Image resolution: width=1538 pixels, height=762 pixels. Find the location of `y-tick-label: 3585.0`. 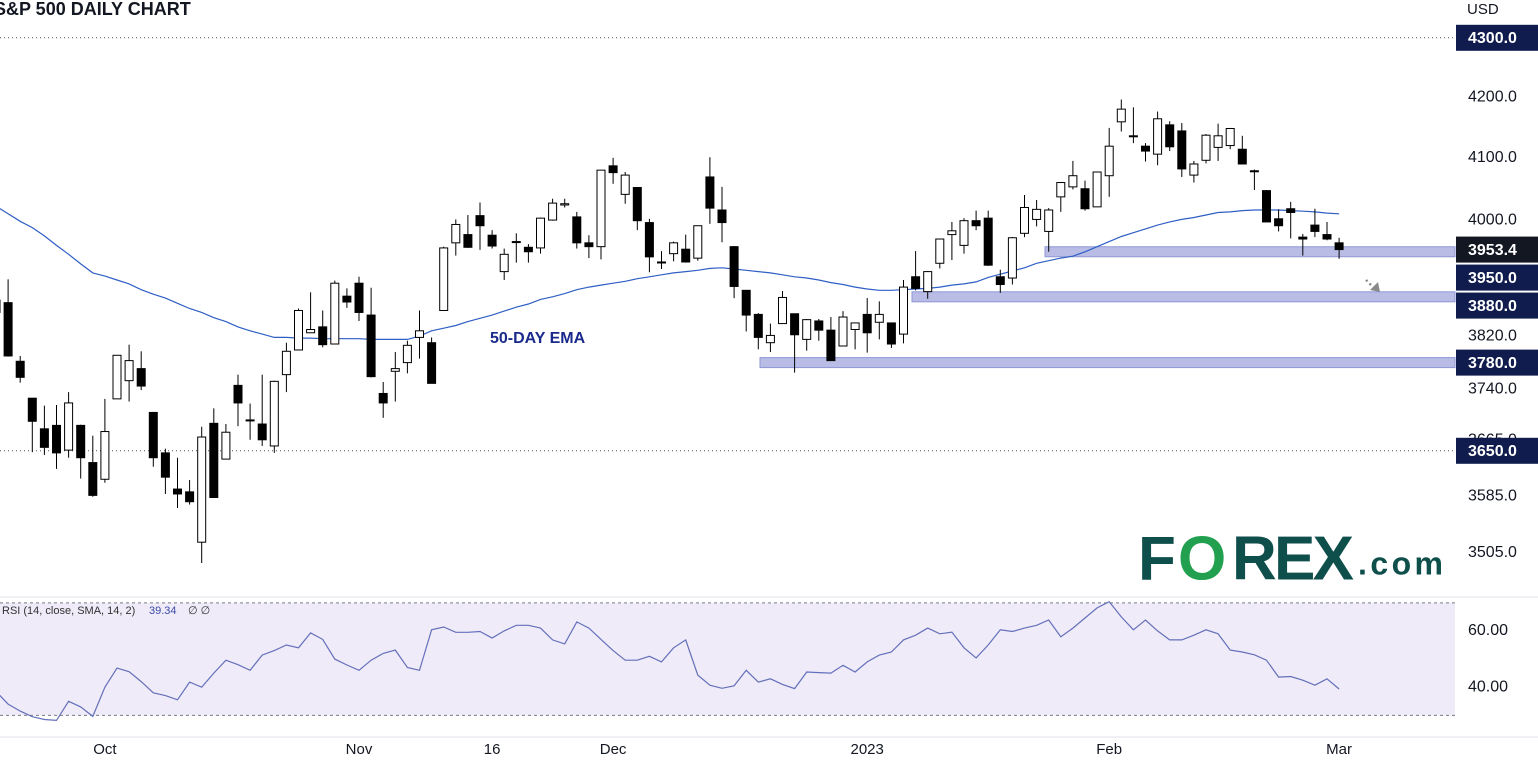

y-tick-label: 3585.0 is located at coordinates (1492, 495).